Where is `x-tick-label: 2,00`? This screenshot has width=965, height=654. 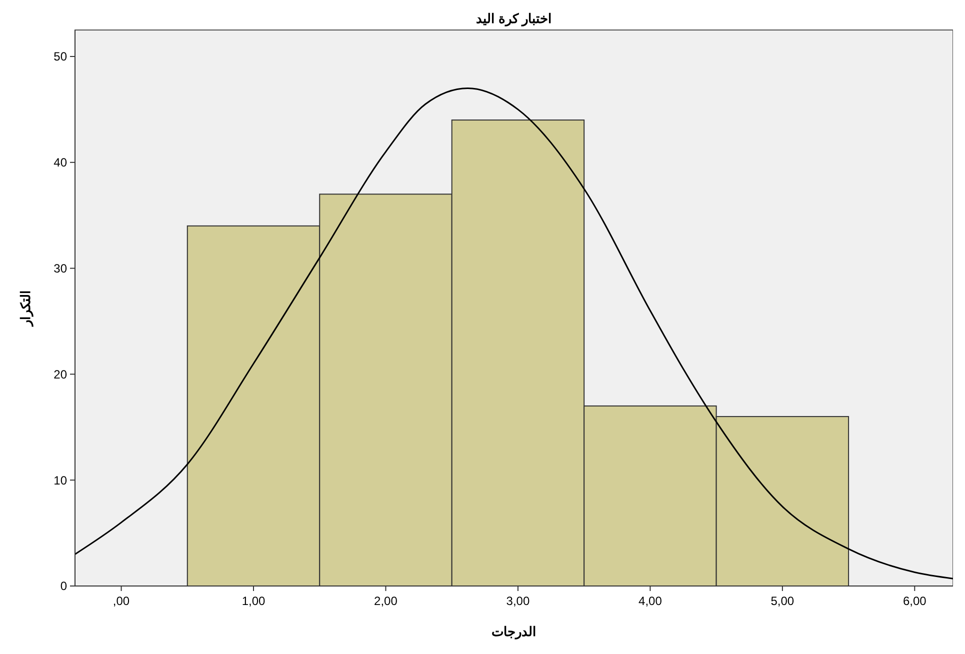 x-tick-label: 2,00 is located at coordinates (386, 601).